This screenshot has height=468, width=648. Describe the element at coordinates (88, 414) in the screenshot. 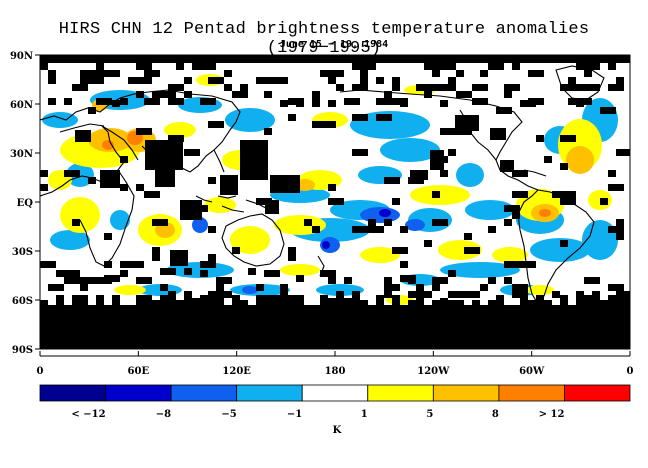

I see `colorbar-label: < −12` at that location.